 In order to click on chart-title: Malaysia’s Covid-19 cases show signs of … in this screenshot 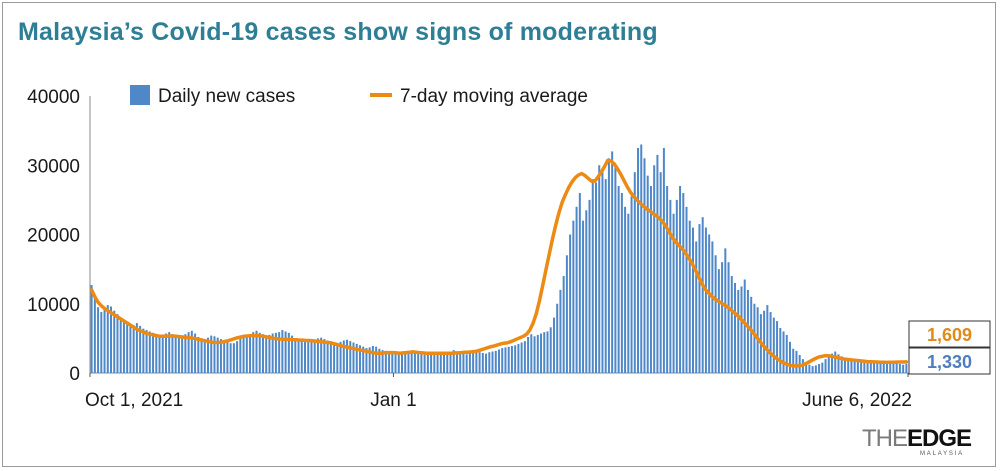, I will do `click(338, 32)`.